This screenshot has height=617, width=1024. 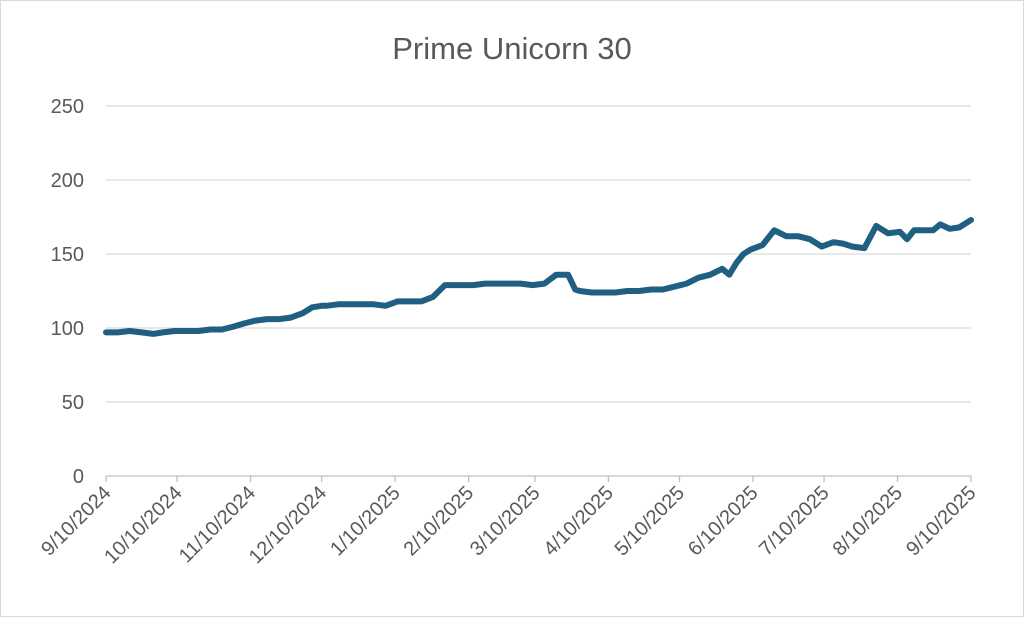 I want to click on x-tick-label: 6/10/2025, so click(x=723, y=521).